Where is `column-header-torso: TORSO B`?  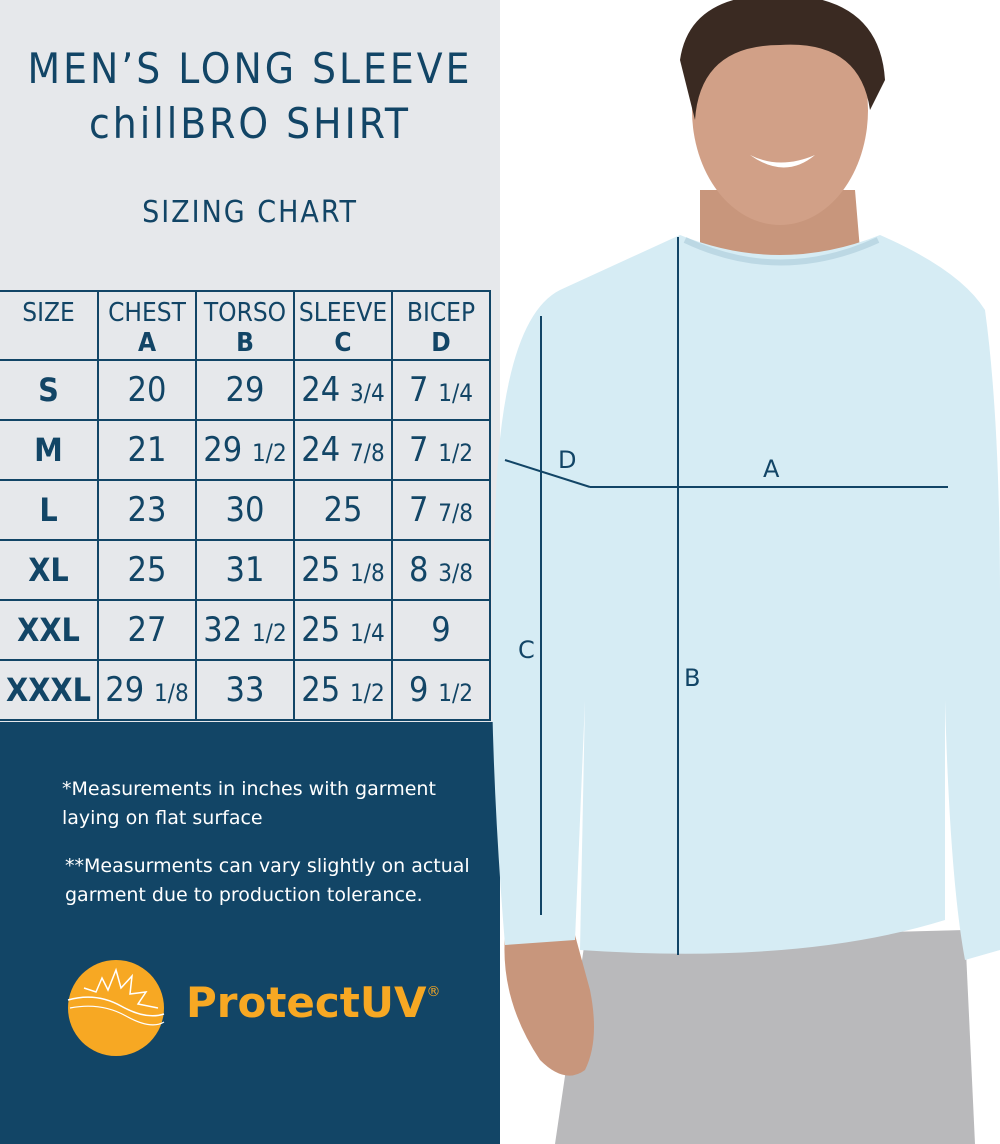 column-header-torso: TORSO B is located at coordinates (245, 325).